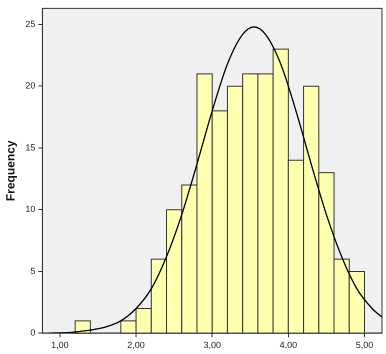 The width and height of the screenshot is (386, 354). Describe the element at coordinates (11, 171) in the screenshot. I see `y-axis-title: Frequency` at that location.